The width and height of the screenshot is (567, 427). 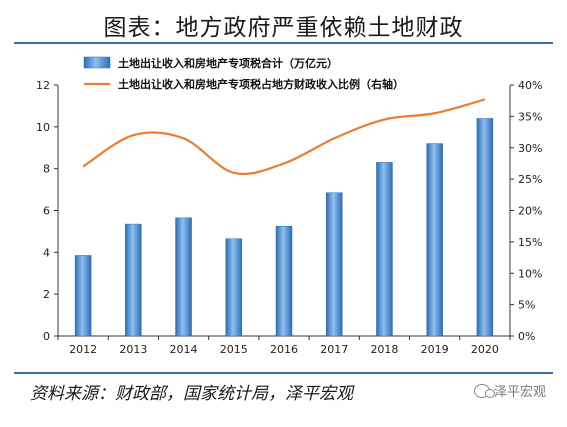 I want to click on y-right-tick-label: 20%, so click(x=530, y=211).